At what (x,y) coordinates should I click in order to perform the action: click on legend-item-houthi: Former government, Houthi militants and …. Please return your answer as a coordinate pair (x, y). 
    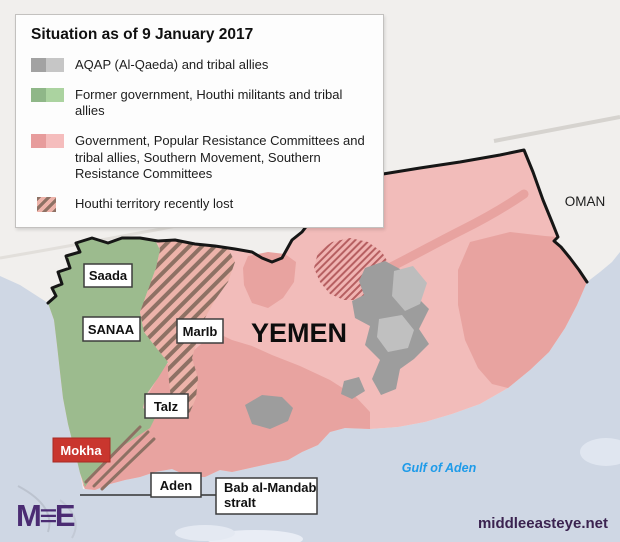
    Looking at the image, I should click on (200, 103).